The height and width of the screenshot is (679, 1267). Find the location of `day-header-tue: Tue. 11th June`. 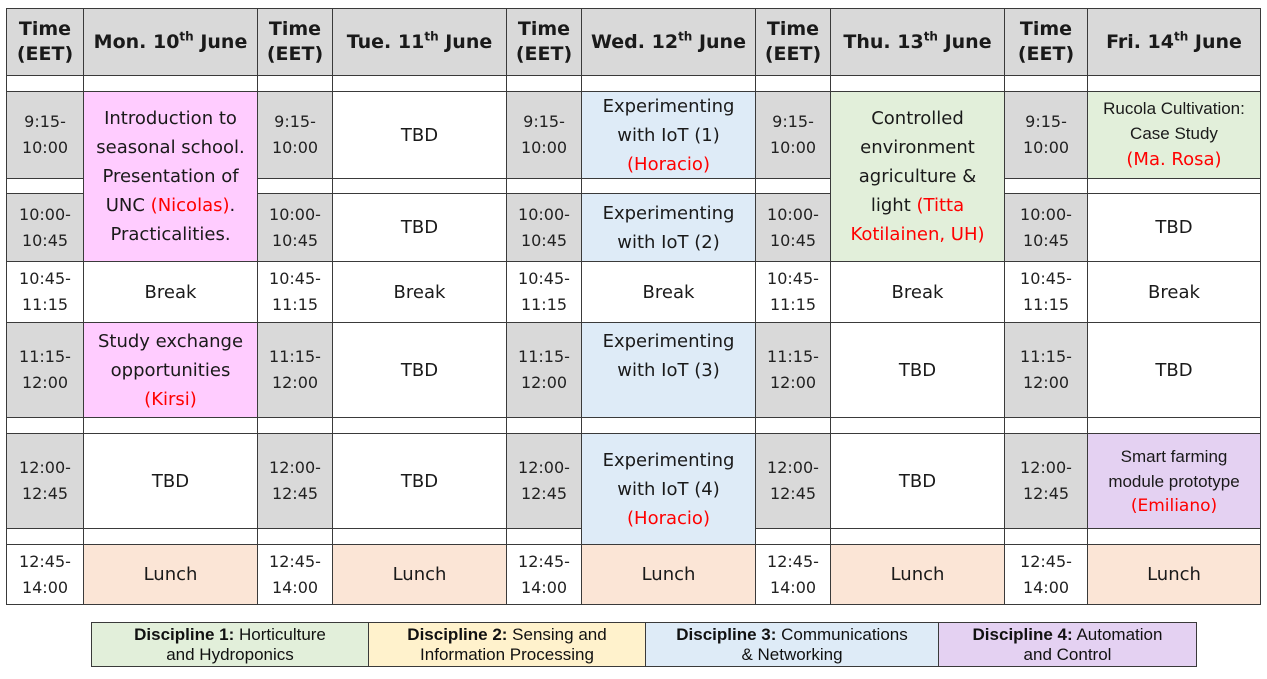

day-header-tue: Tue. 11th June is located at coordinates (419, 42).